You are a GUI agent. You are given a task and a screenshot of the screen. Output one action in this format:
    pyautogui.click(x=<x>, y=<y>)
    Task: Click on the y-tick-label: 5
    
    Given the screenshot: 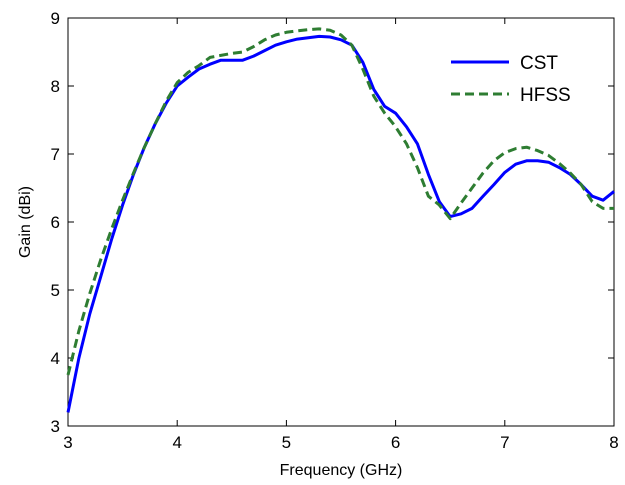 What is the action you would take?
    pyautogui.click(x=55, y=290)
    